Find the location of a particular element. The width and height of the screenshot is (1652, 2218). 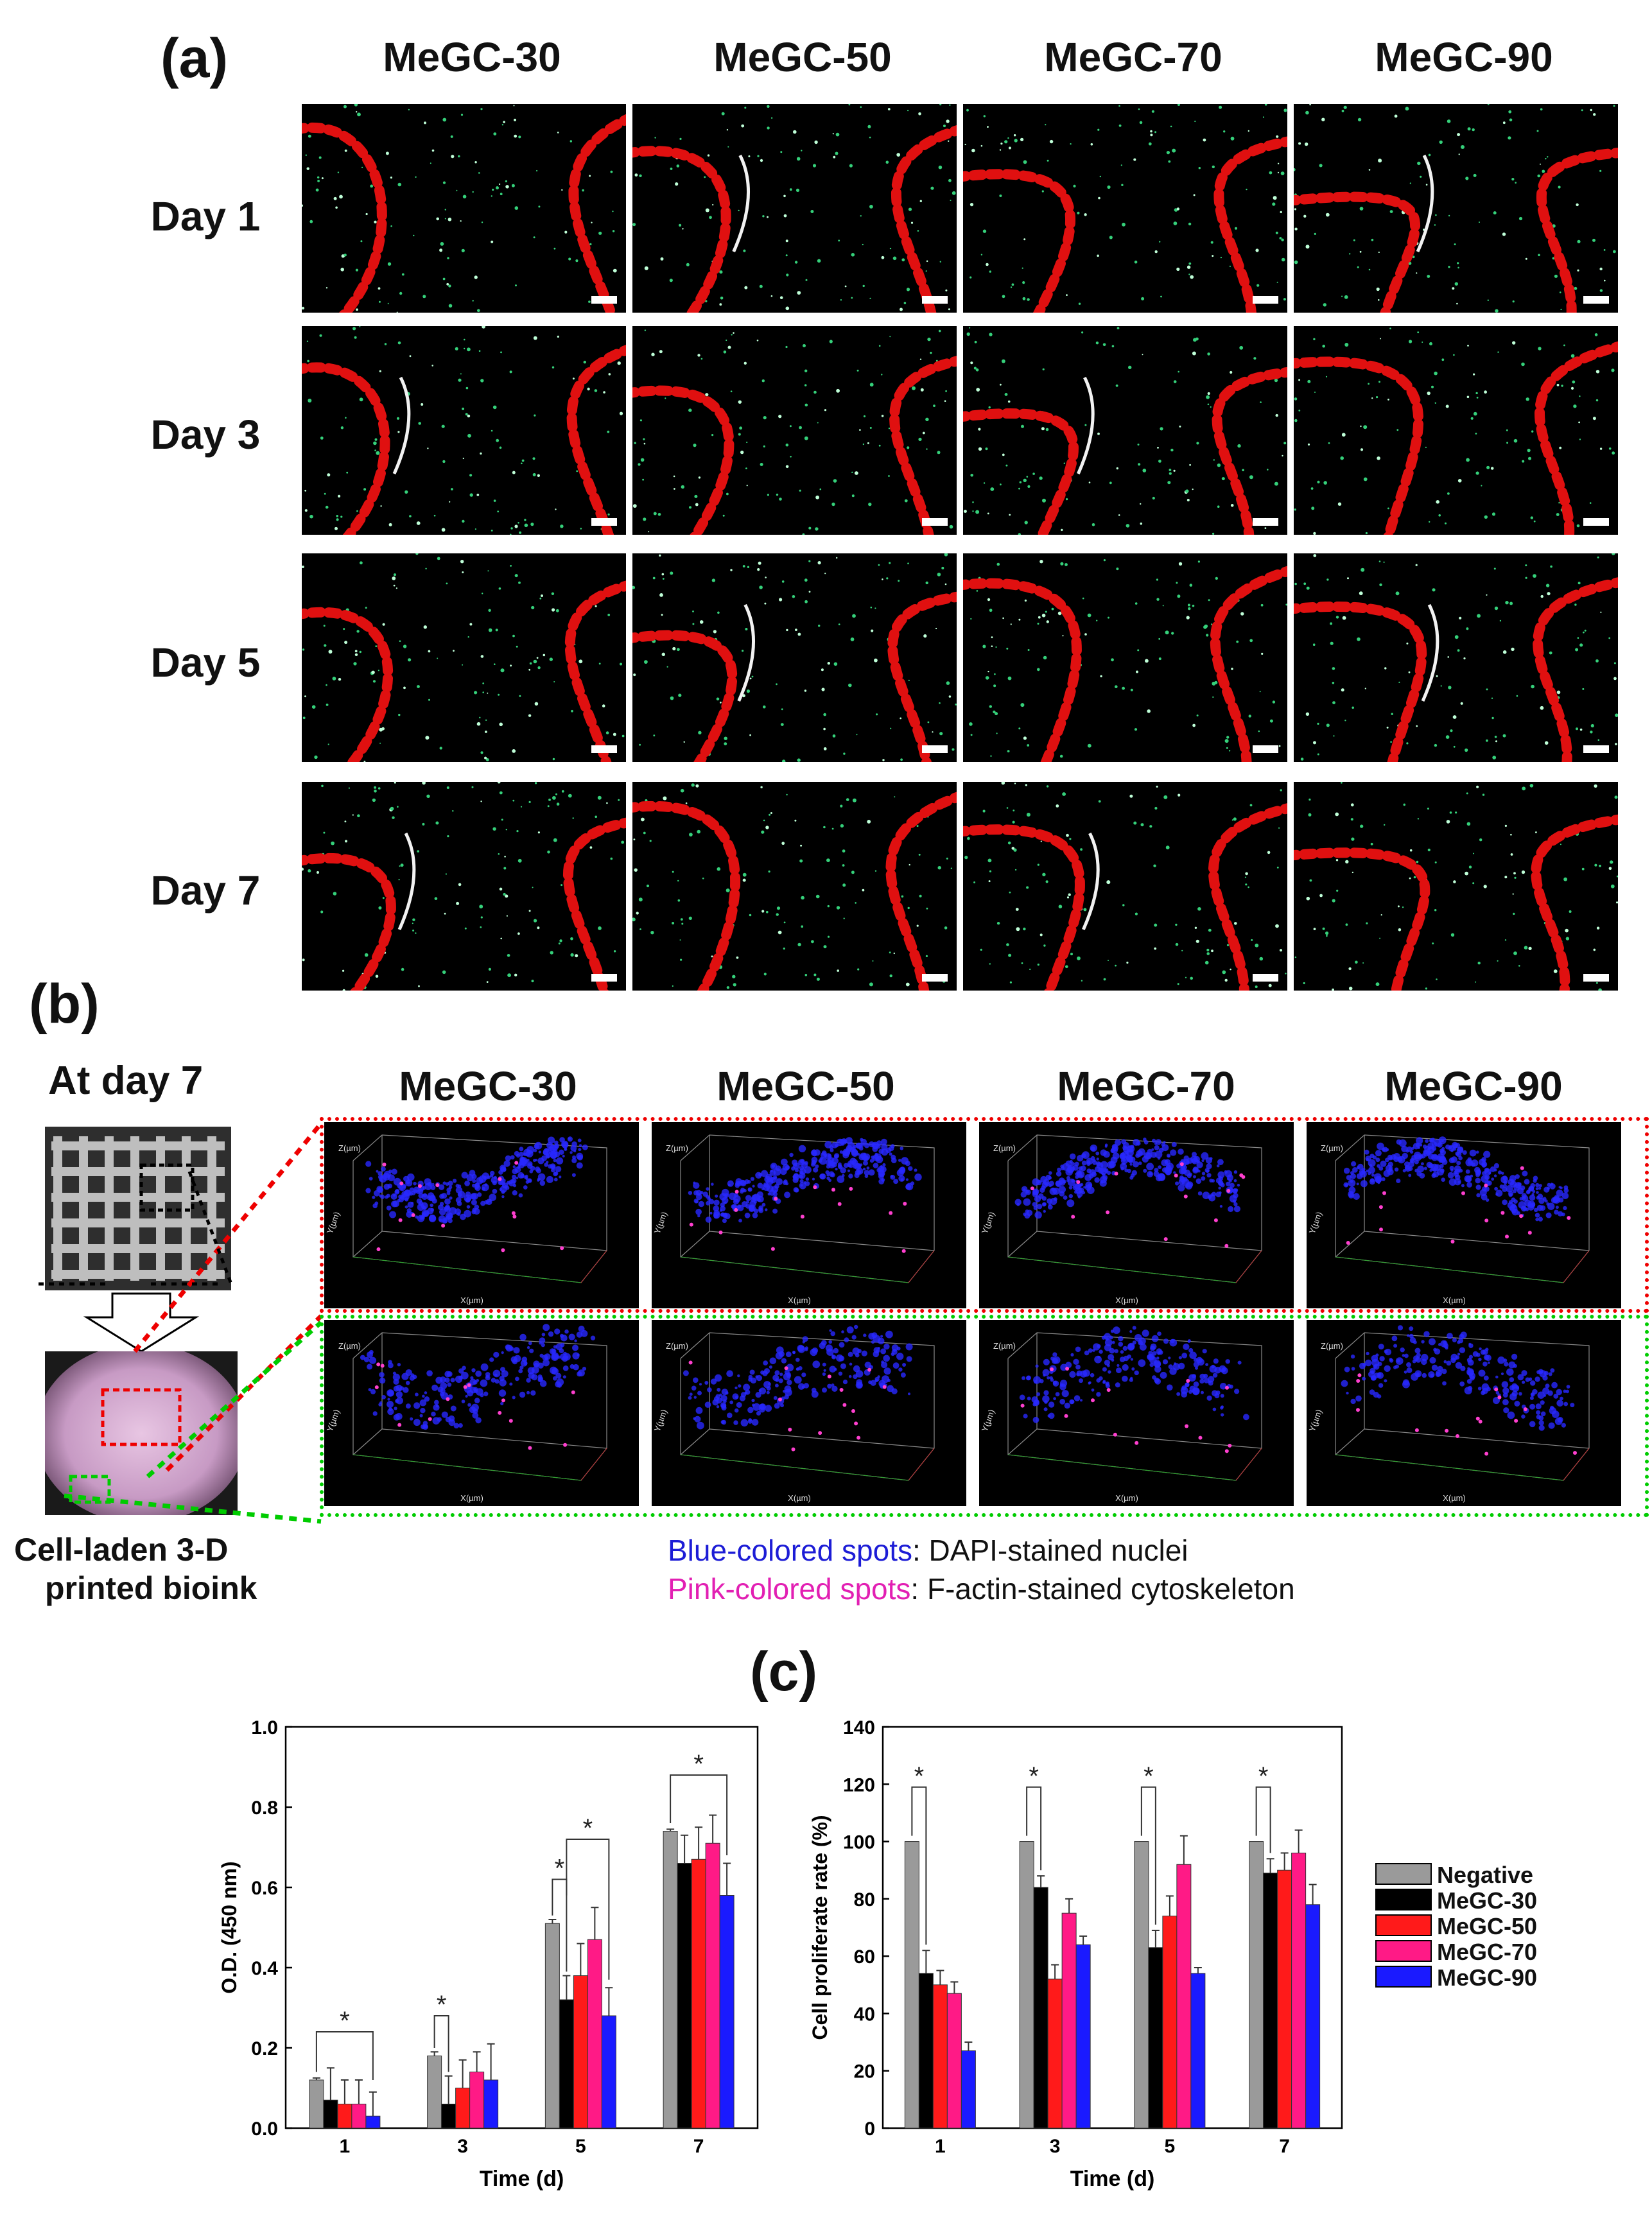

render-y-label: Y(µm) is located at coordinates (1316, 1222).